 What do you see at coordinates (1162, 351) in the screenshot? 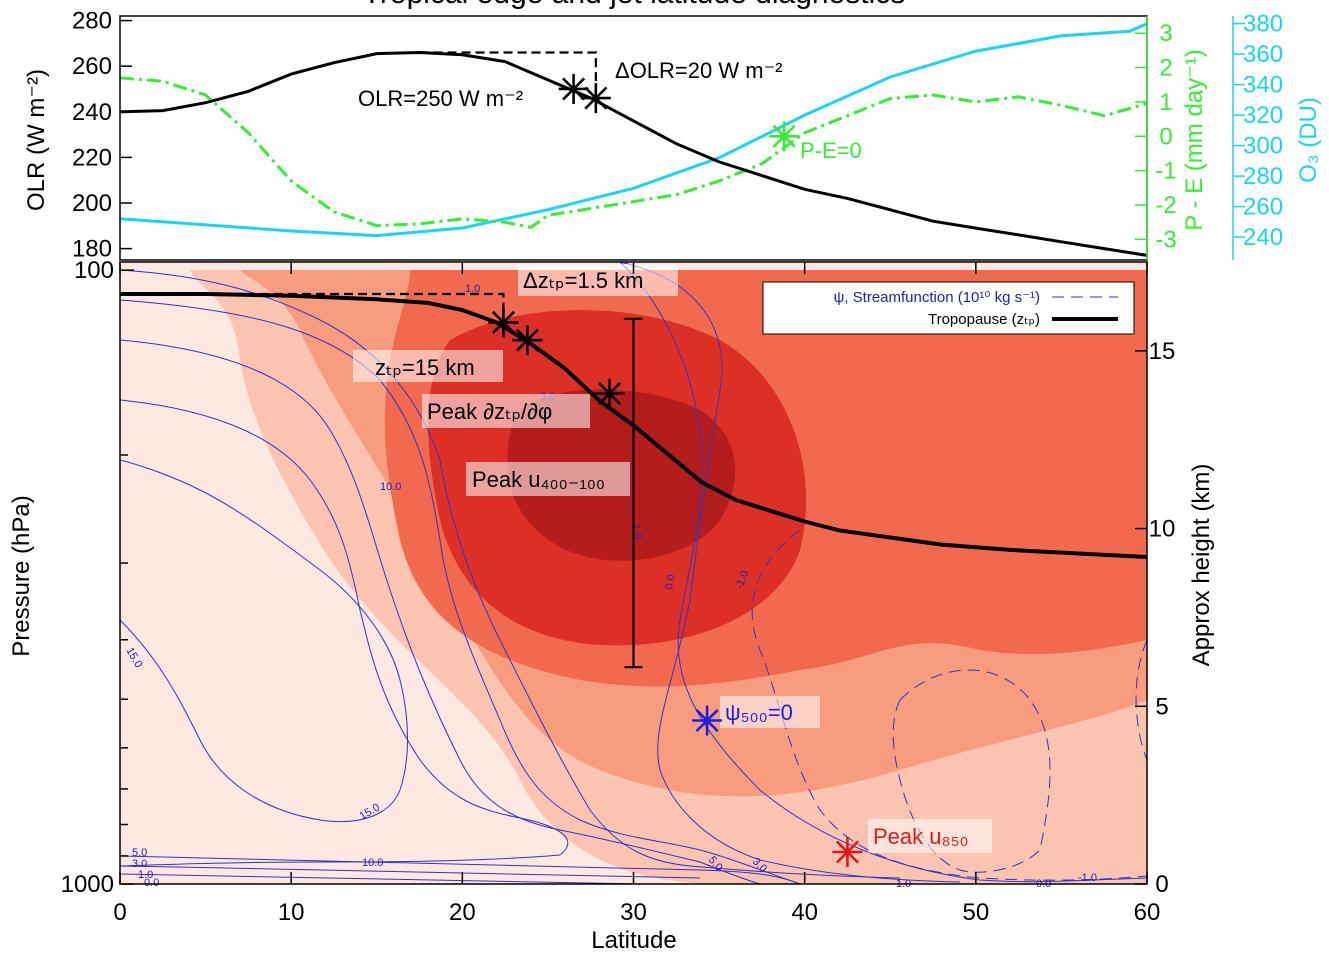
I see `height-tick-label: 15` at bounding box center [1162, 351].